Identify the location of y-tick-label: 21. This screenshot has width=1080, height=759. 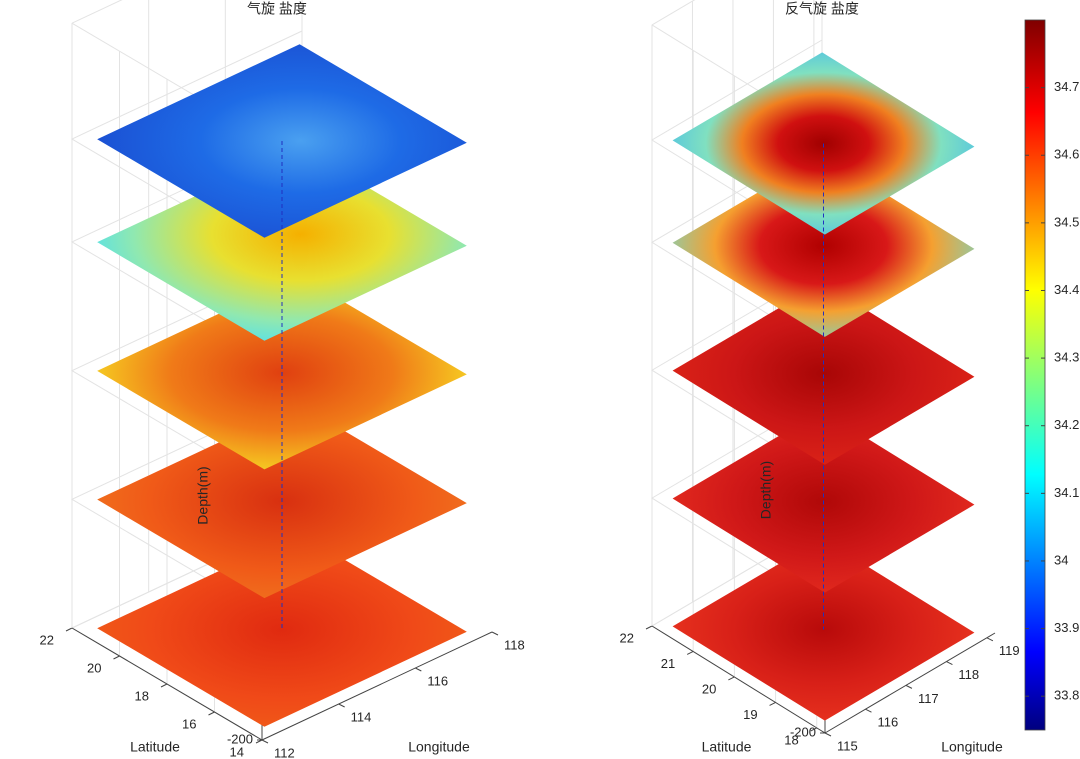
(668, 663).